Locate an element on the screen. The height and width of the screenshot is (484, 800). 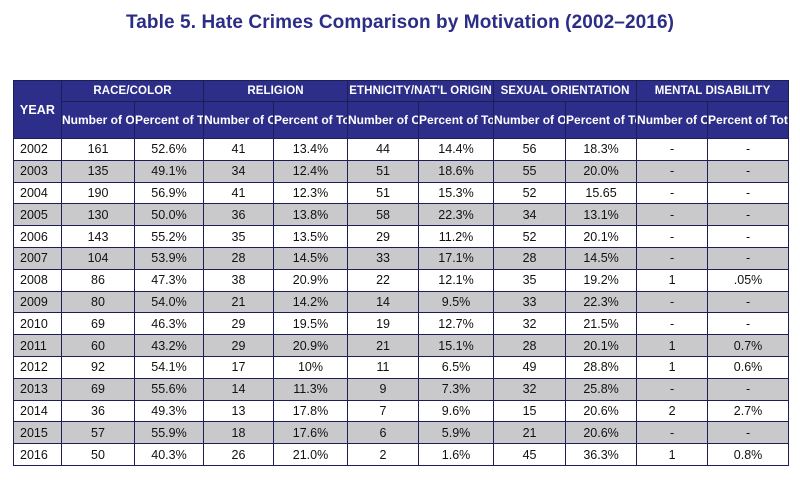
table-row: 2015 57 55.9% 18 17.6% 6 5.9% 21 20.6% - - is located at coordinates (401, 433).